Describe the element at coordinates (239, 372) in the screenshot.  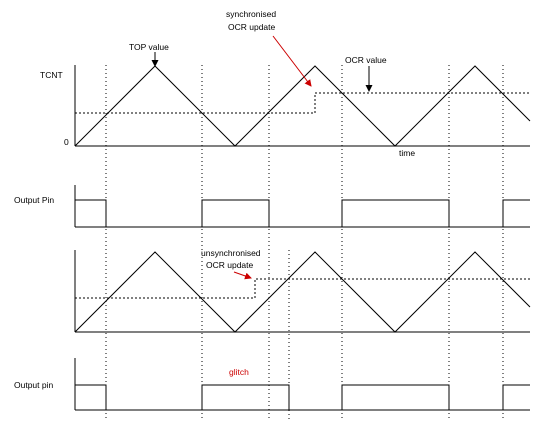
I see `glitch-label: glitch` at that location.